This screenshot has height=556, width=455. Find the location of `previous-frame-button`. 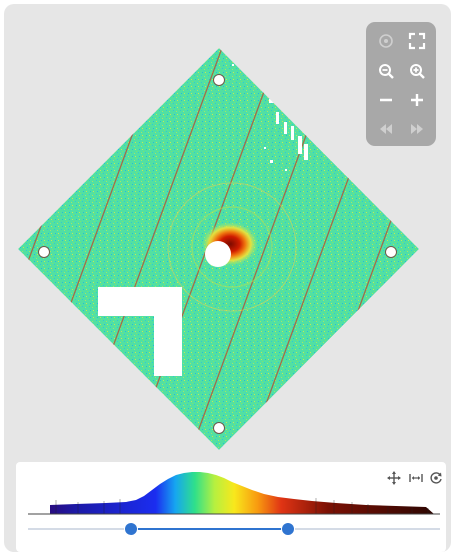

previous-frame-button is located at coordinates (386, 129).